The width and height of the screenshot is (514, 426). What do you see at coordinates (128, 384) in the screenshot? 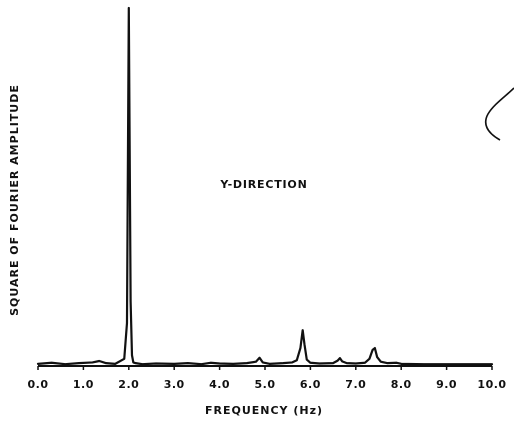
I see `x-tick-label: 2.0` at bounding box center [128, 384].